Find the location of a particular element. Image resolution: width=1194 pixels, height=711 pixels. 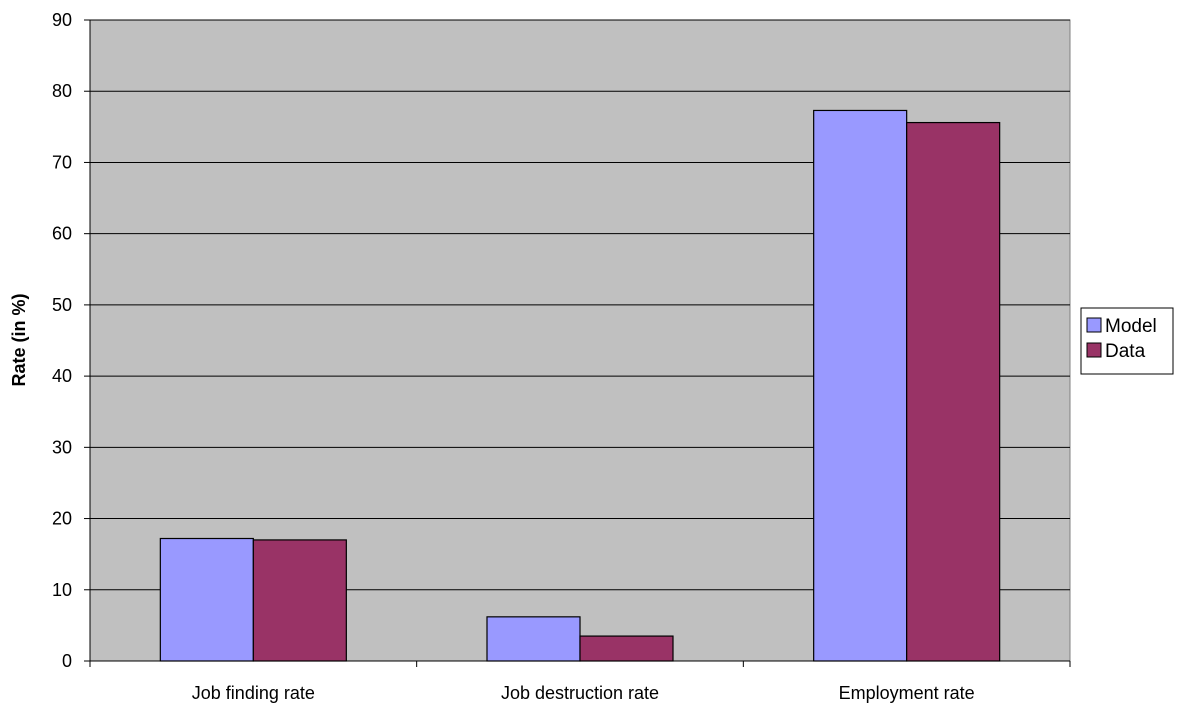

x-tick-label-0: Job finding rate is located at coordinates (253, 693).